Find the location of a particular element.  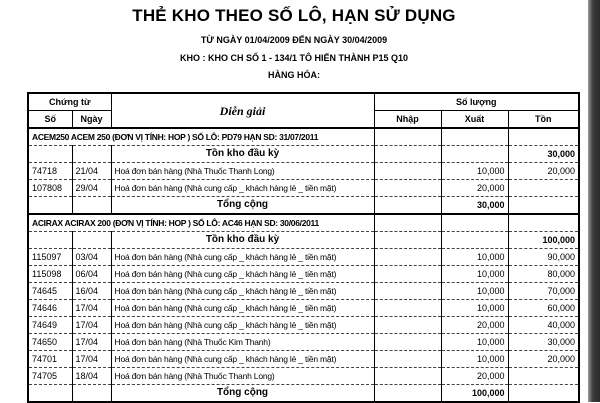

doc-date: 06/04 is located at coordinates (91, 274).